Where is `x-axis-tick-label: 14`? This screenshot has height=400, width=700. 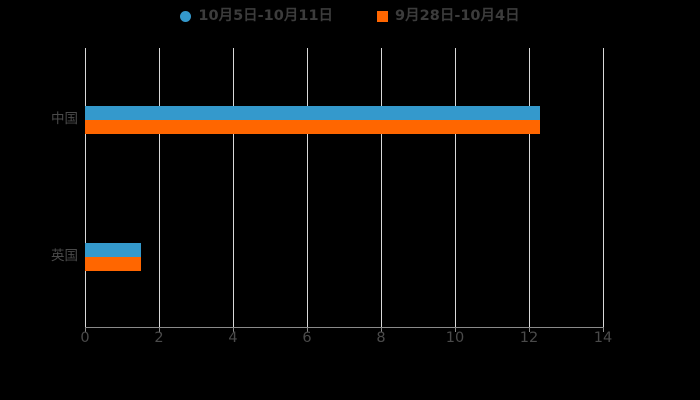 x-axis-tick-label: 14 is located at coordinates (603, 338).